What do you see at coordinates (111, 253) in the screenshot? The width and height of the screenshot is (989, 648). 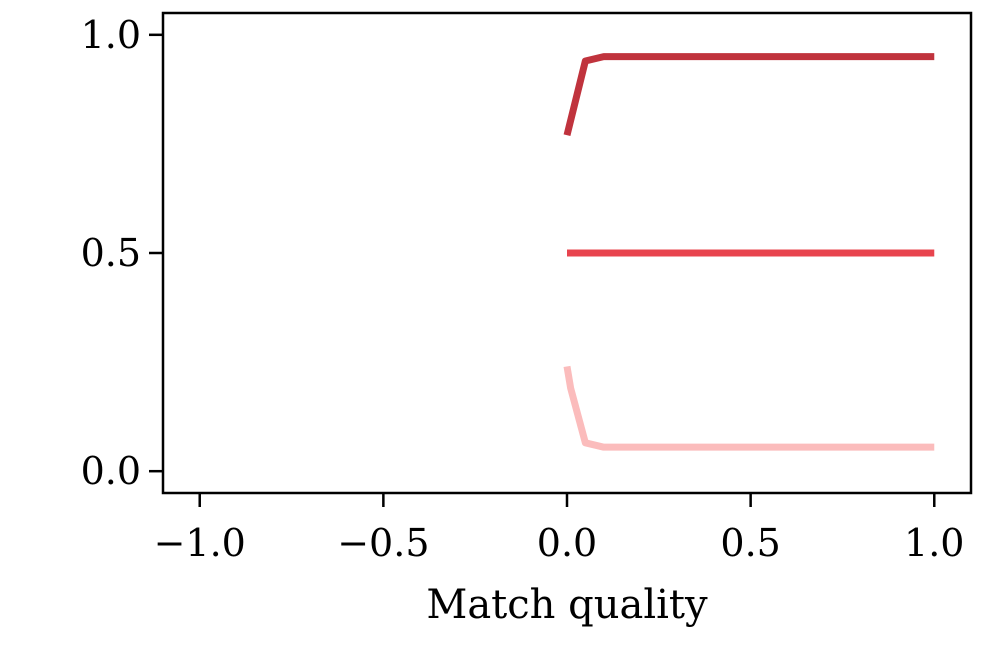 I see `y-tick-label: 0.5` at bounding box center [111, 253].